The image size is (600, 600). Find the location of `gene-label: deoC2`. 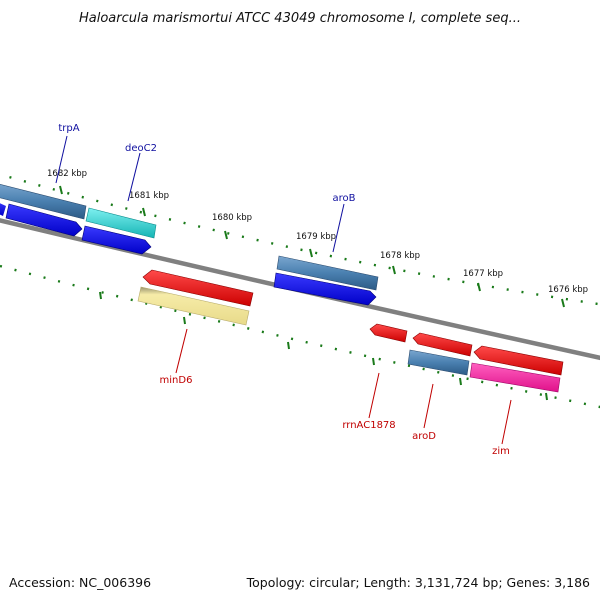

gene-label: deoC2 is located at coordinates (141, 148).